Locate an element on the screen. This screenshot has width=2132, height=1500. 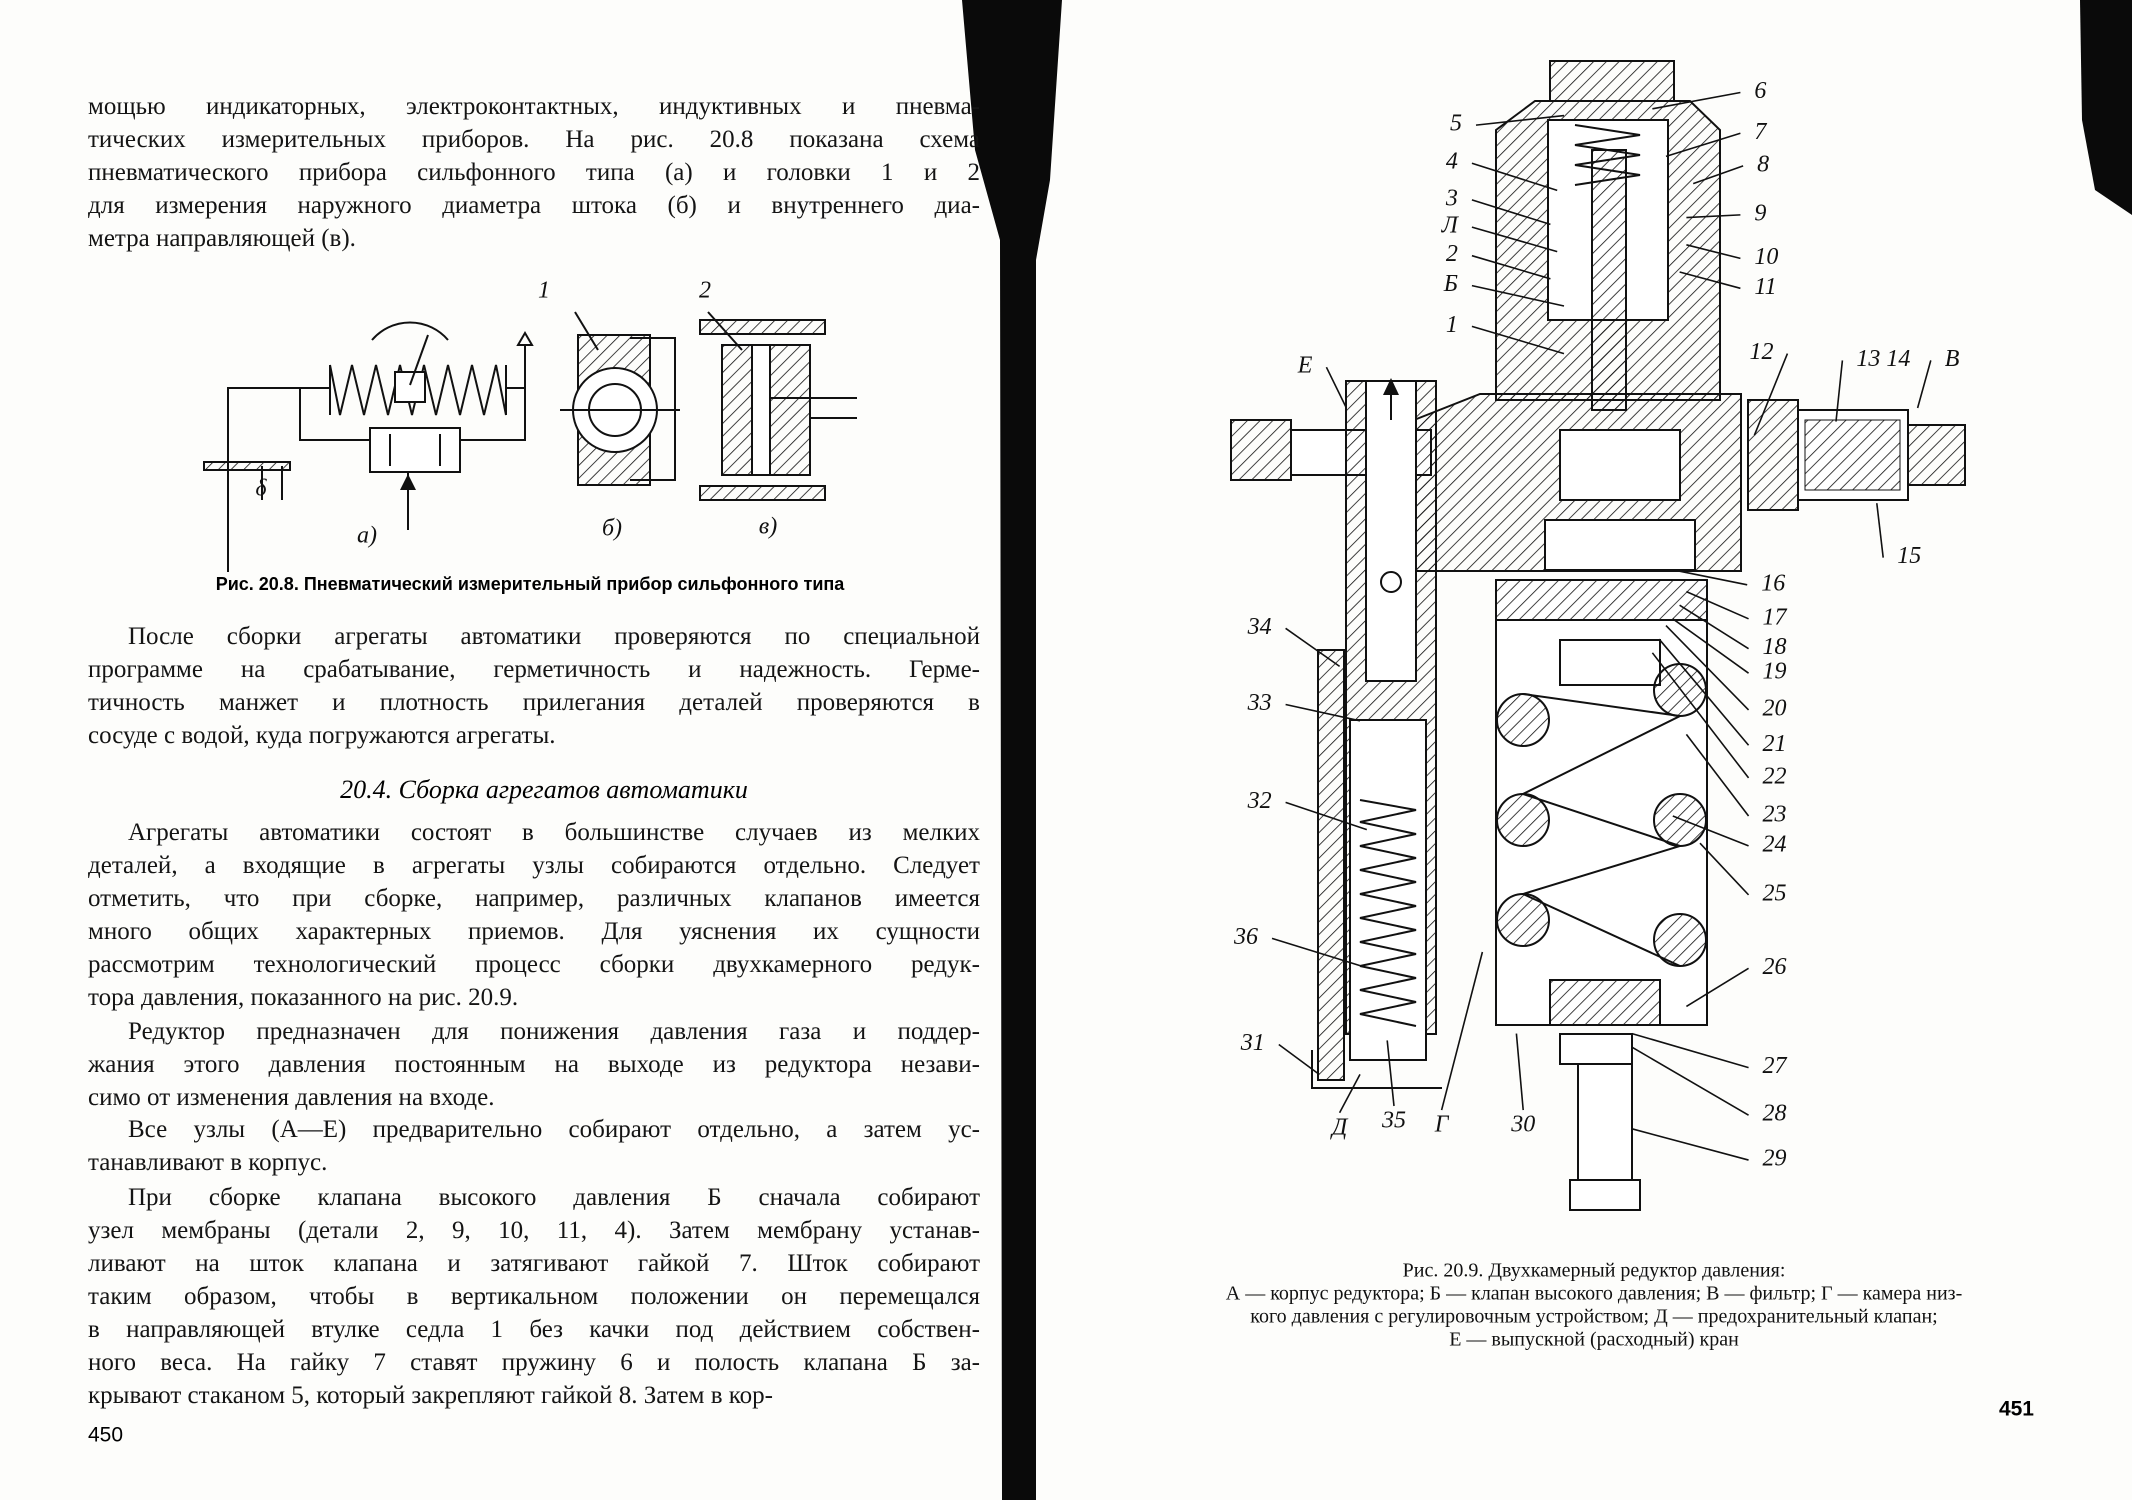
figure-label: 22 is located at coordinates (1775, 776).